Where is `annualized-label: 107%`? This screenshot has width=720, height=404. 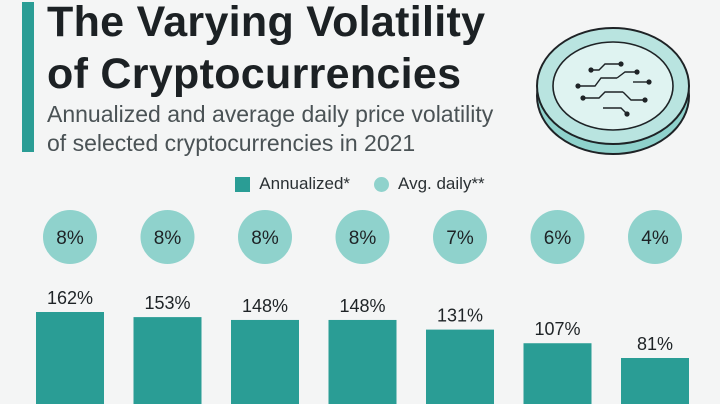
annualized-label: 107% is located at coordinates (557, 329).